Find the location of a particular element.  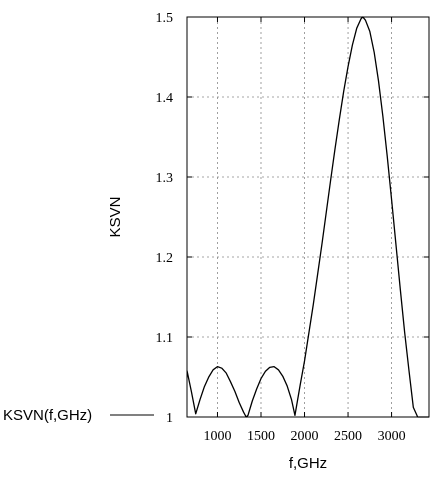

x-tick-label: 1500 is located at coordinates (261, 436).